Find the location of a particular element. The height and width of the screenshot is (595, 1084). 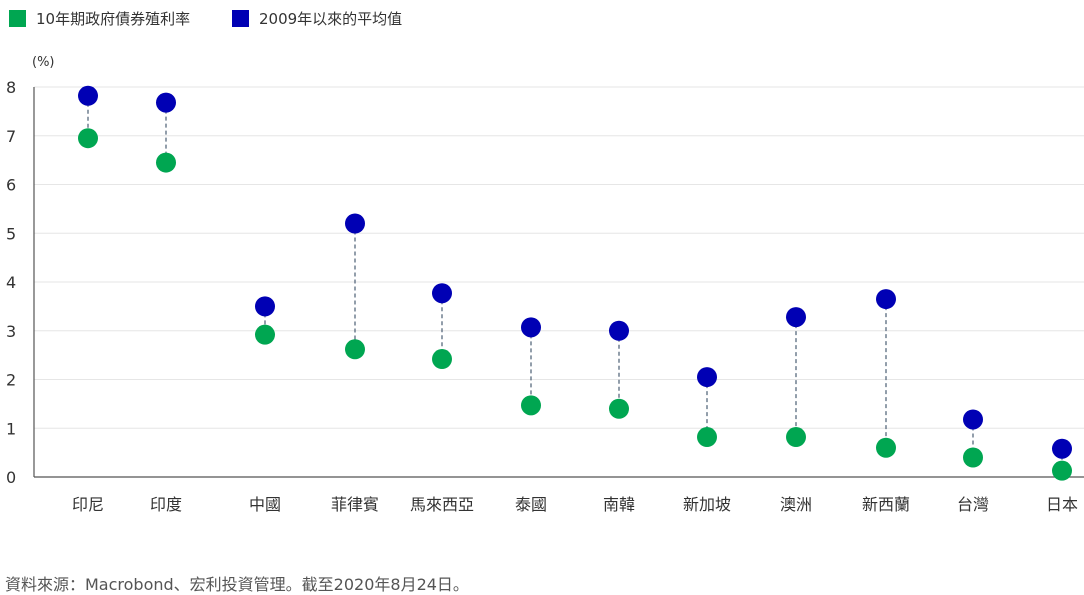

y-tick-label: 1 is located at coordinates (11, 428).